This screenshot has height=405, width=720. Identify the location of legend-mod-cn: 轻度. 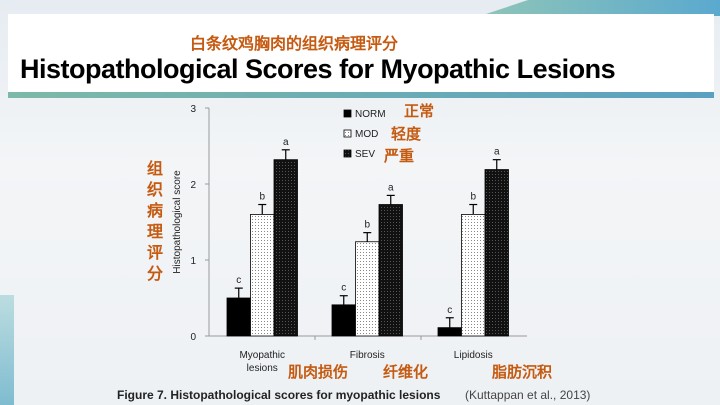
(406, 134).